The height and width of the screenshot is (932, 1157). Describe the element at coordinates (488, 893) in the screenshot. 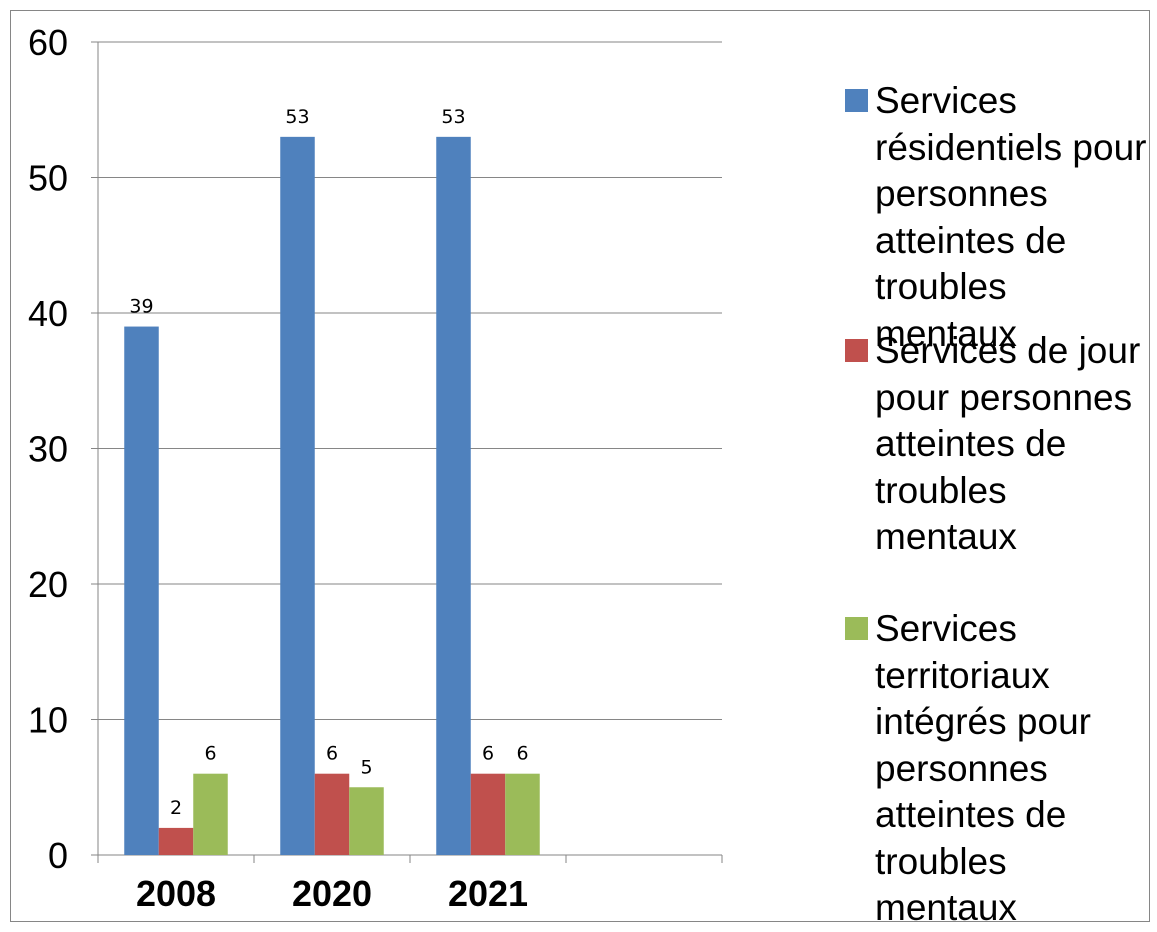

I see `x-tick-label: 2021` at that location.